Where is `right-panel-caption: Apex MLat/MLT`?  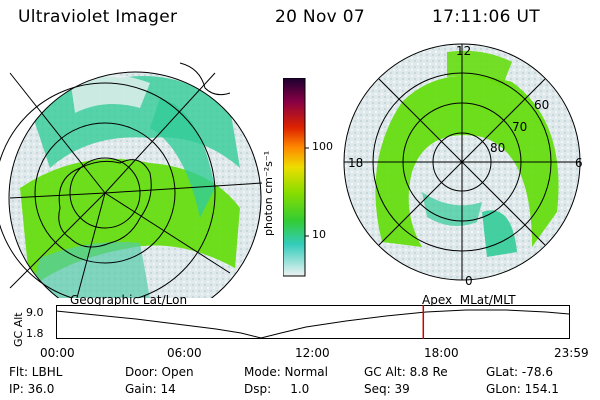 right-panel-caption: Apex MLat/MLT is located at coordinates (469, 300).